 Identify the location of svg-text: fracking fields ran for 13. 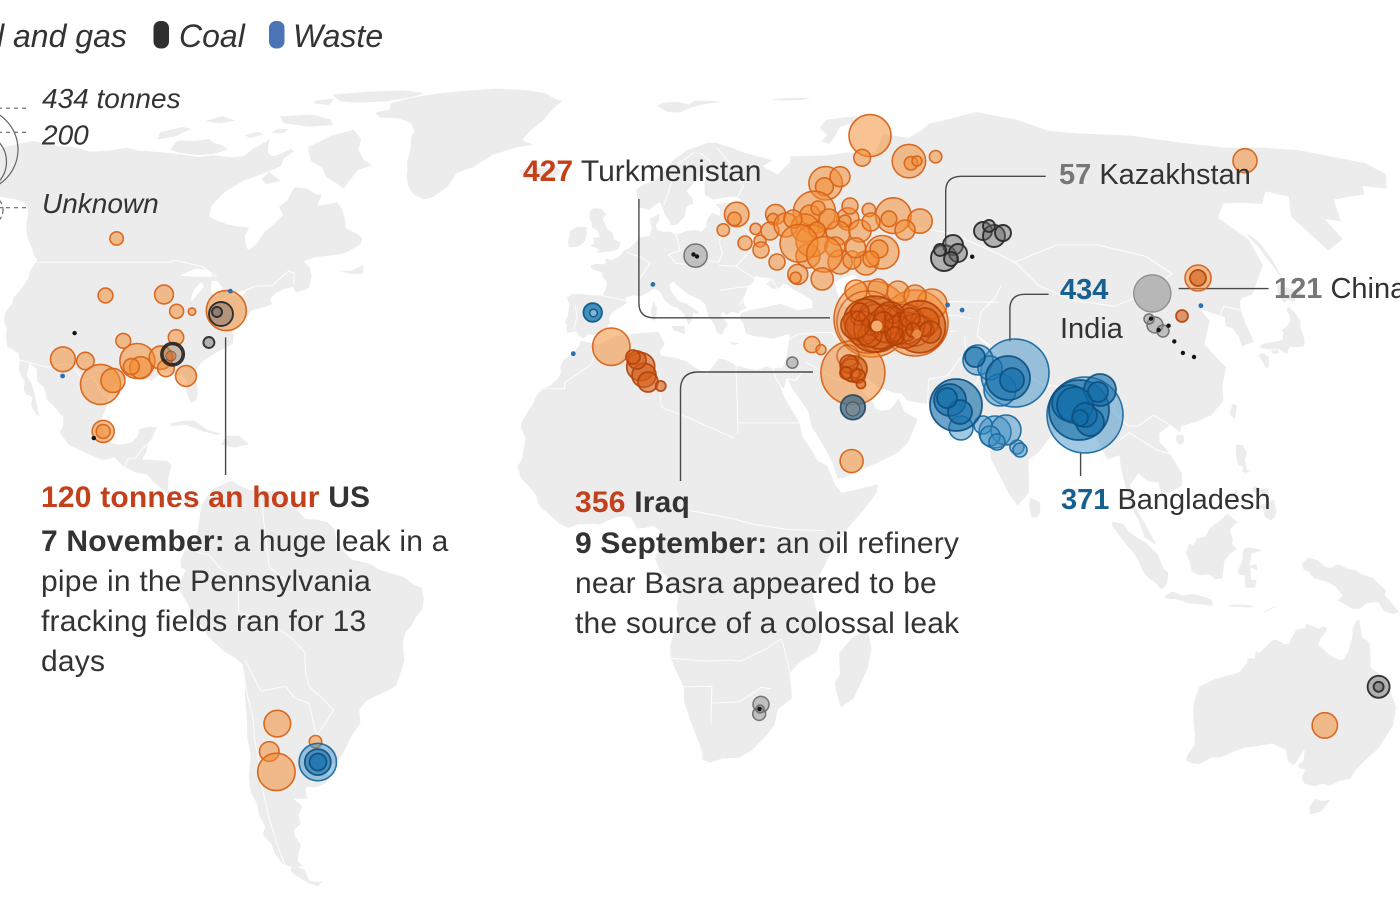
(203, 621).